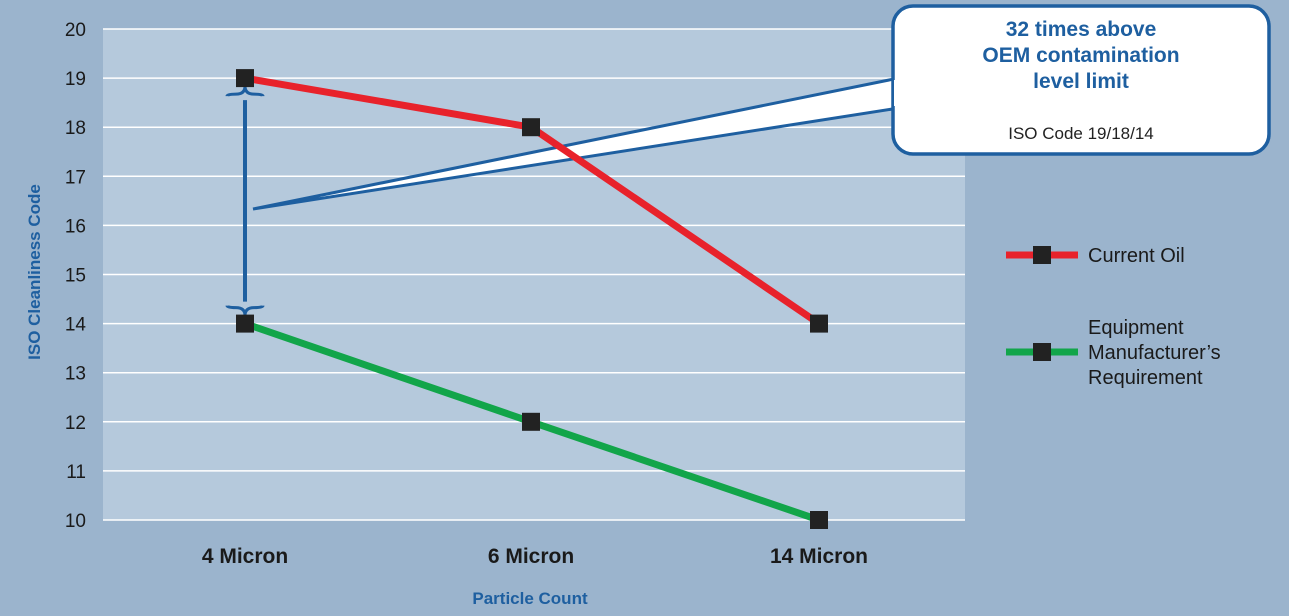 The image size is (1289, 616). What do you see at coordinates (819, 556) in the screenshot?
I see `x-tick-label: 14 Micron` at bounding box center [819, 556].